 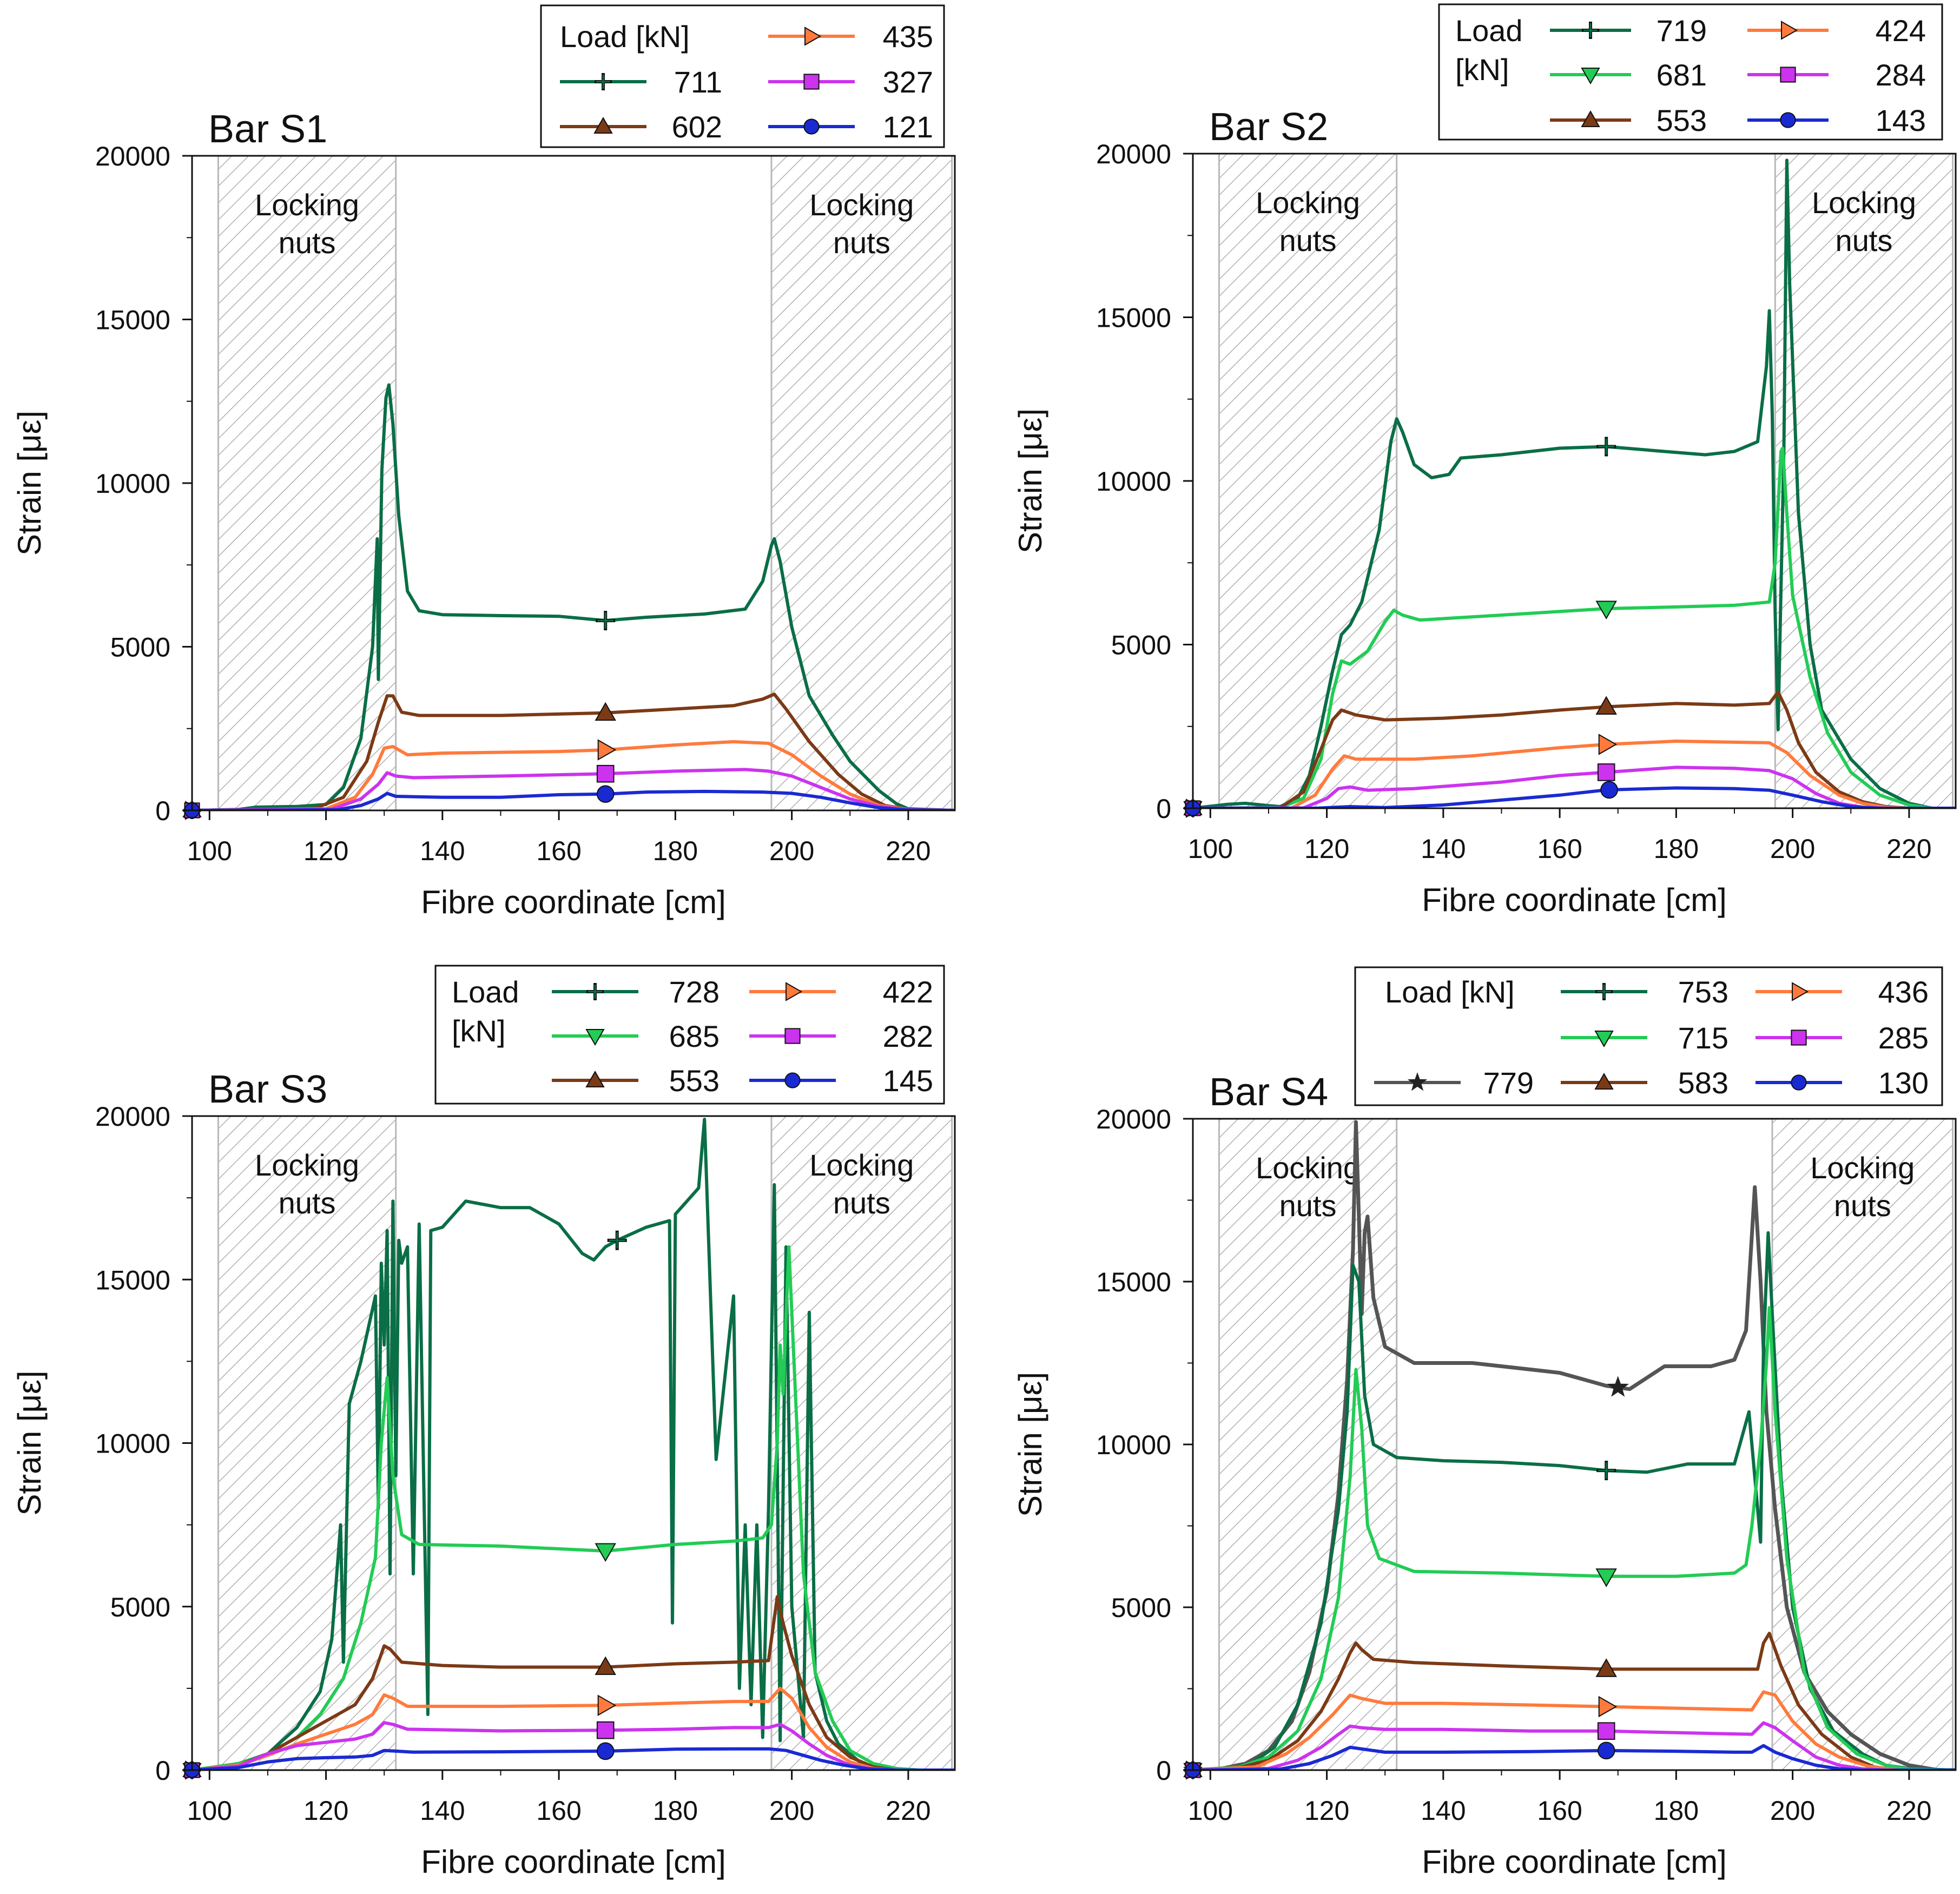 What do you see at coordinates (1703, 1083) in the screenshot?
I see `legend-label-583: 583` at bounding box center [1703, 1083].